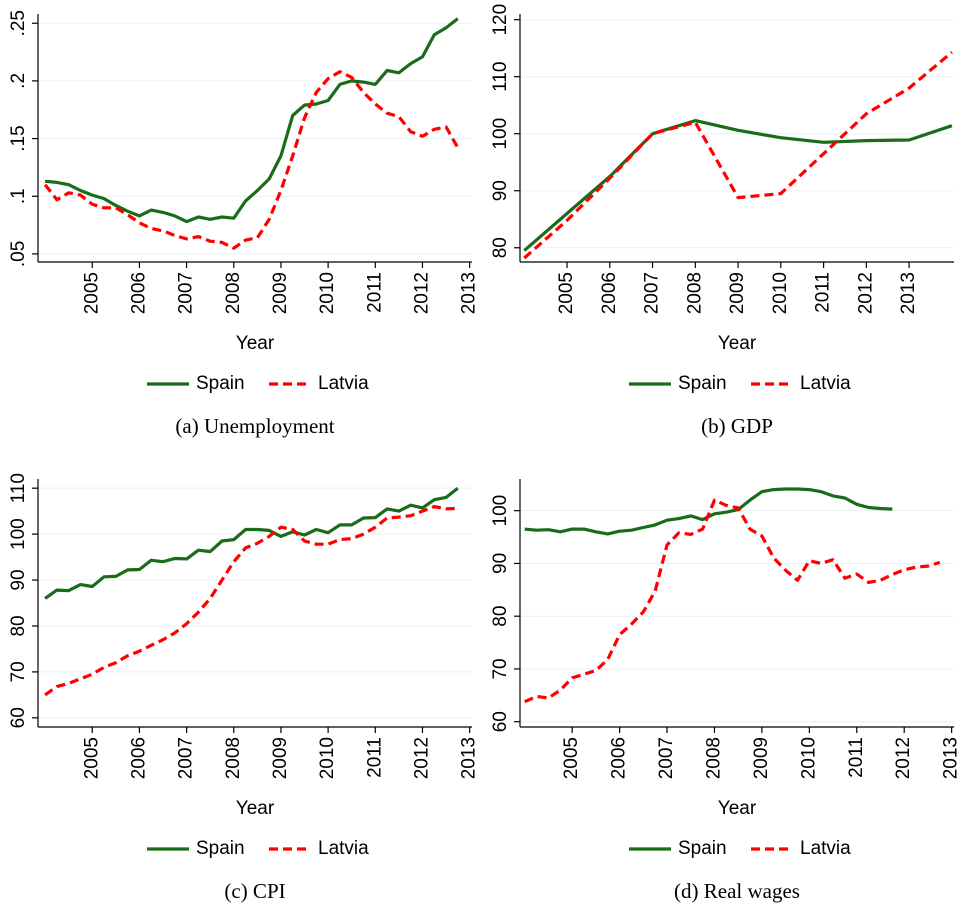 This screenshot has height=909, width=957. Describe the element at coordinates (254, 891) in the screenshot. I see `caption: (c) CPI` at that location.